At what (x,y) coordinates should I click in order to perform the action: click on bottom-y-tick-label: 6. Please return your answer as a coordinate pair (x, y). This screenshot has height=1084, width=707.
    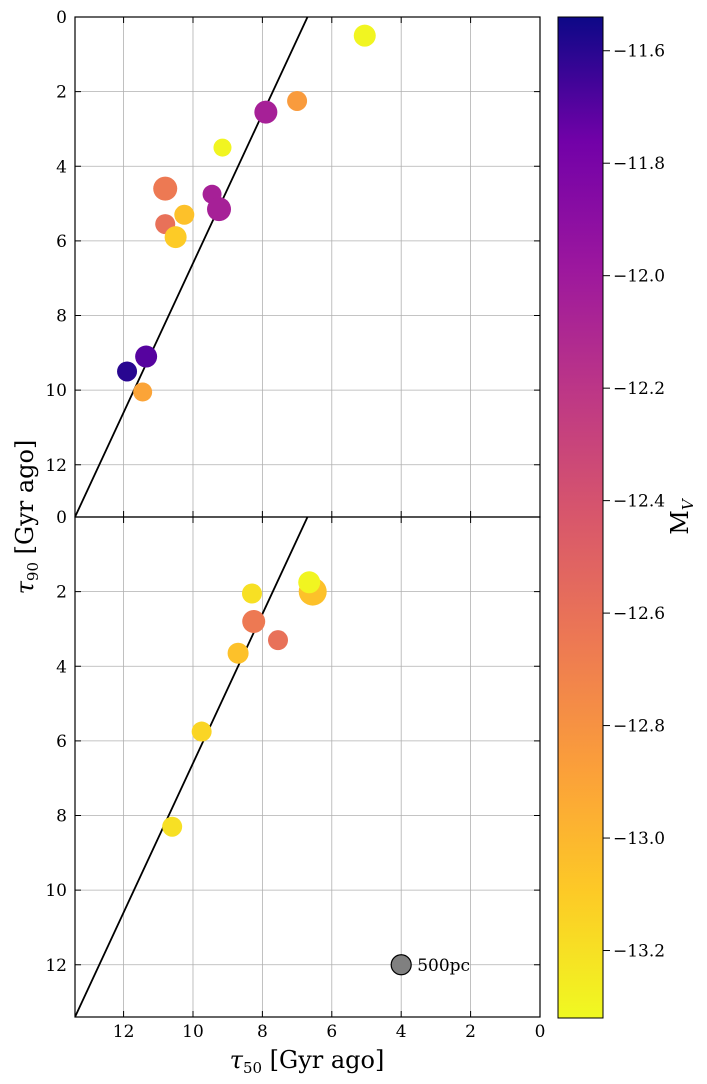
    Looking at the image, I should click on (61, 742).